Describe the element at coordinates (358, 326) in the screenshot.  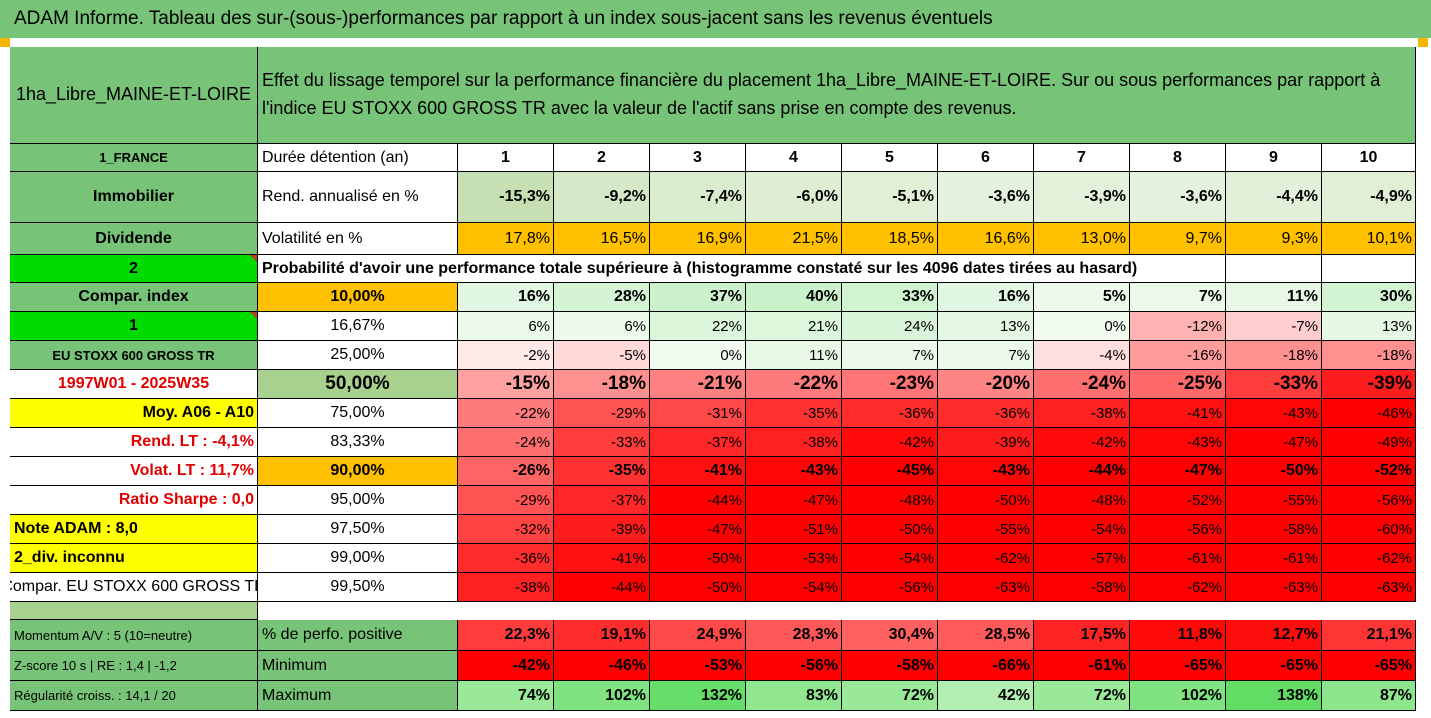
I see `quantile-label: 16,67%` at that location.